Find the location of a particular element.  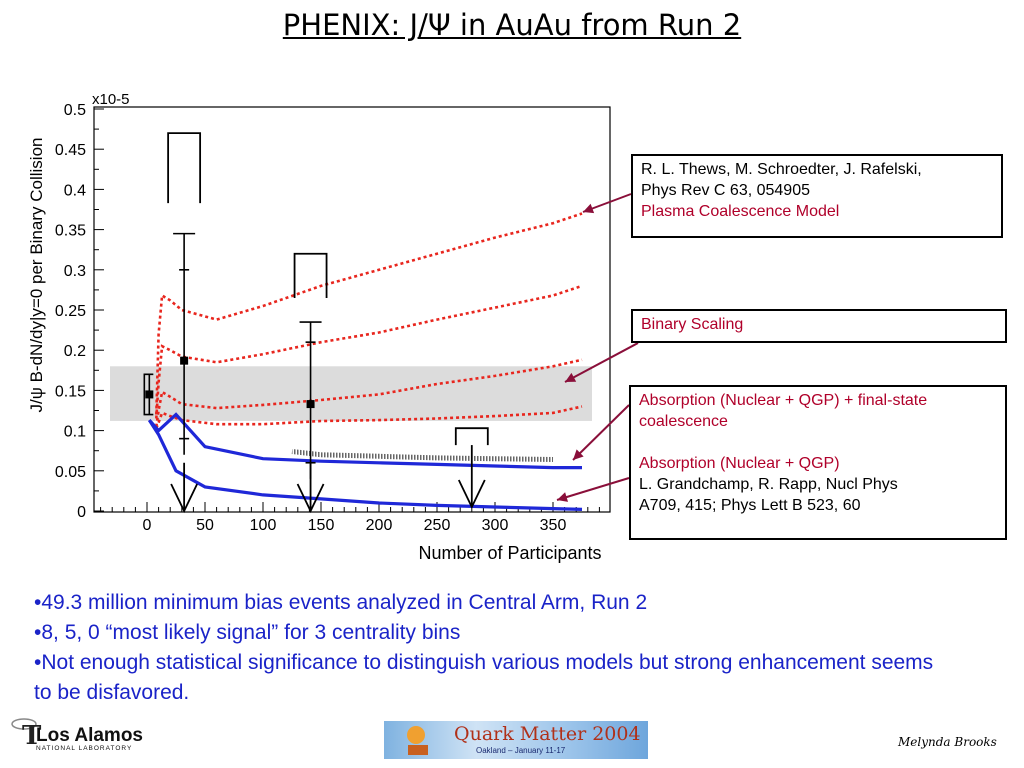

x-tick-label: 300 is located at coordinates (495, 525).